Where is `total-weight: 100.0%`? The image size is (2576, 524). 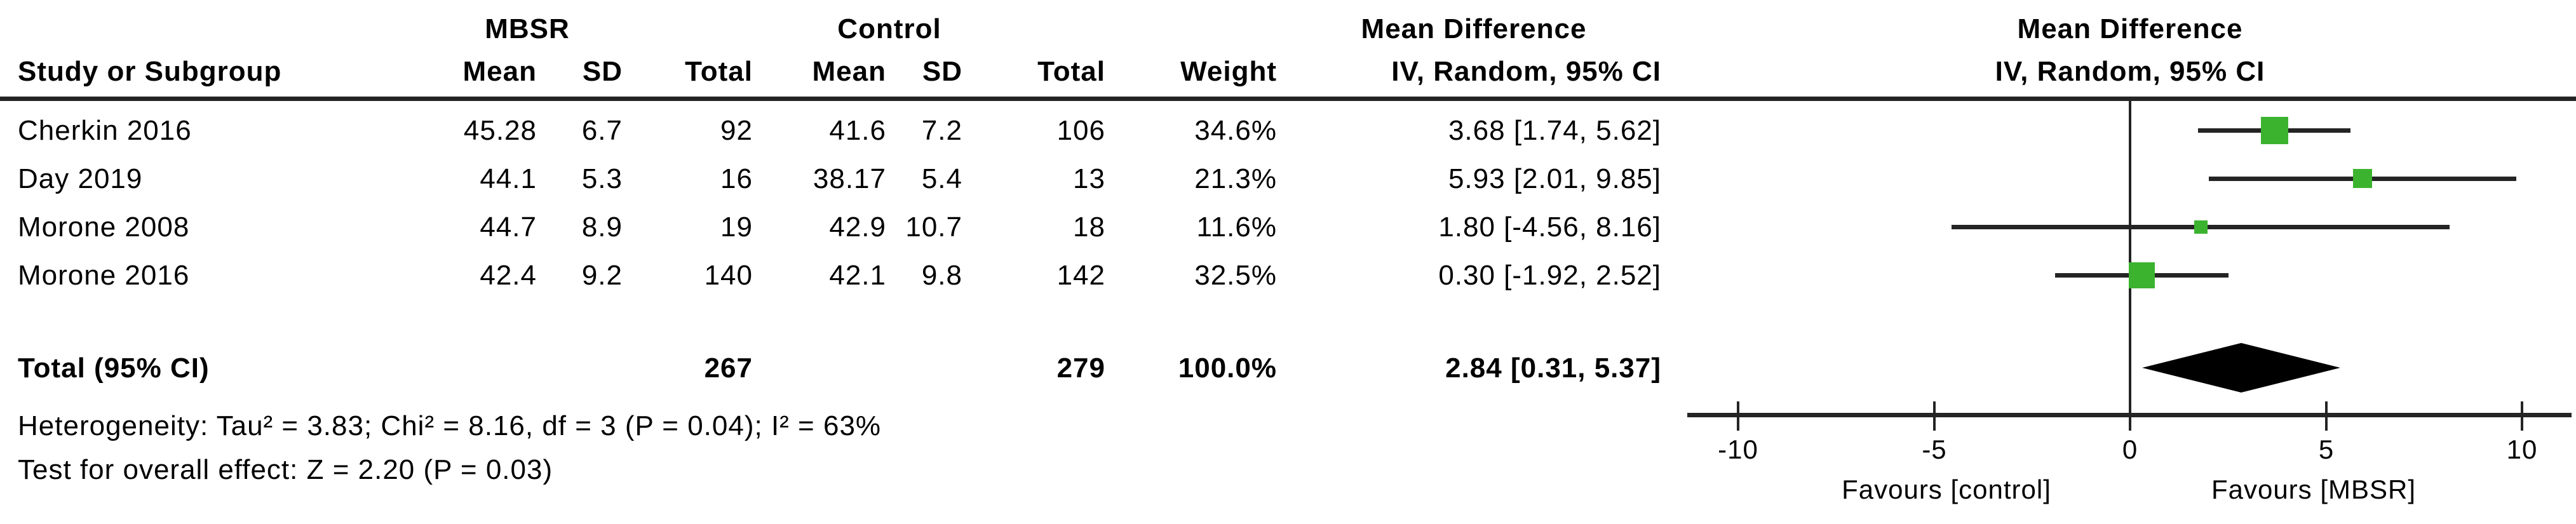
total-weight: 100.0% is located at coordinates (1227, 368).